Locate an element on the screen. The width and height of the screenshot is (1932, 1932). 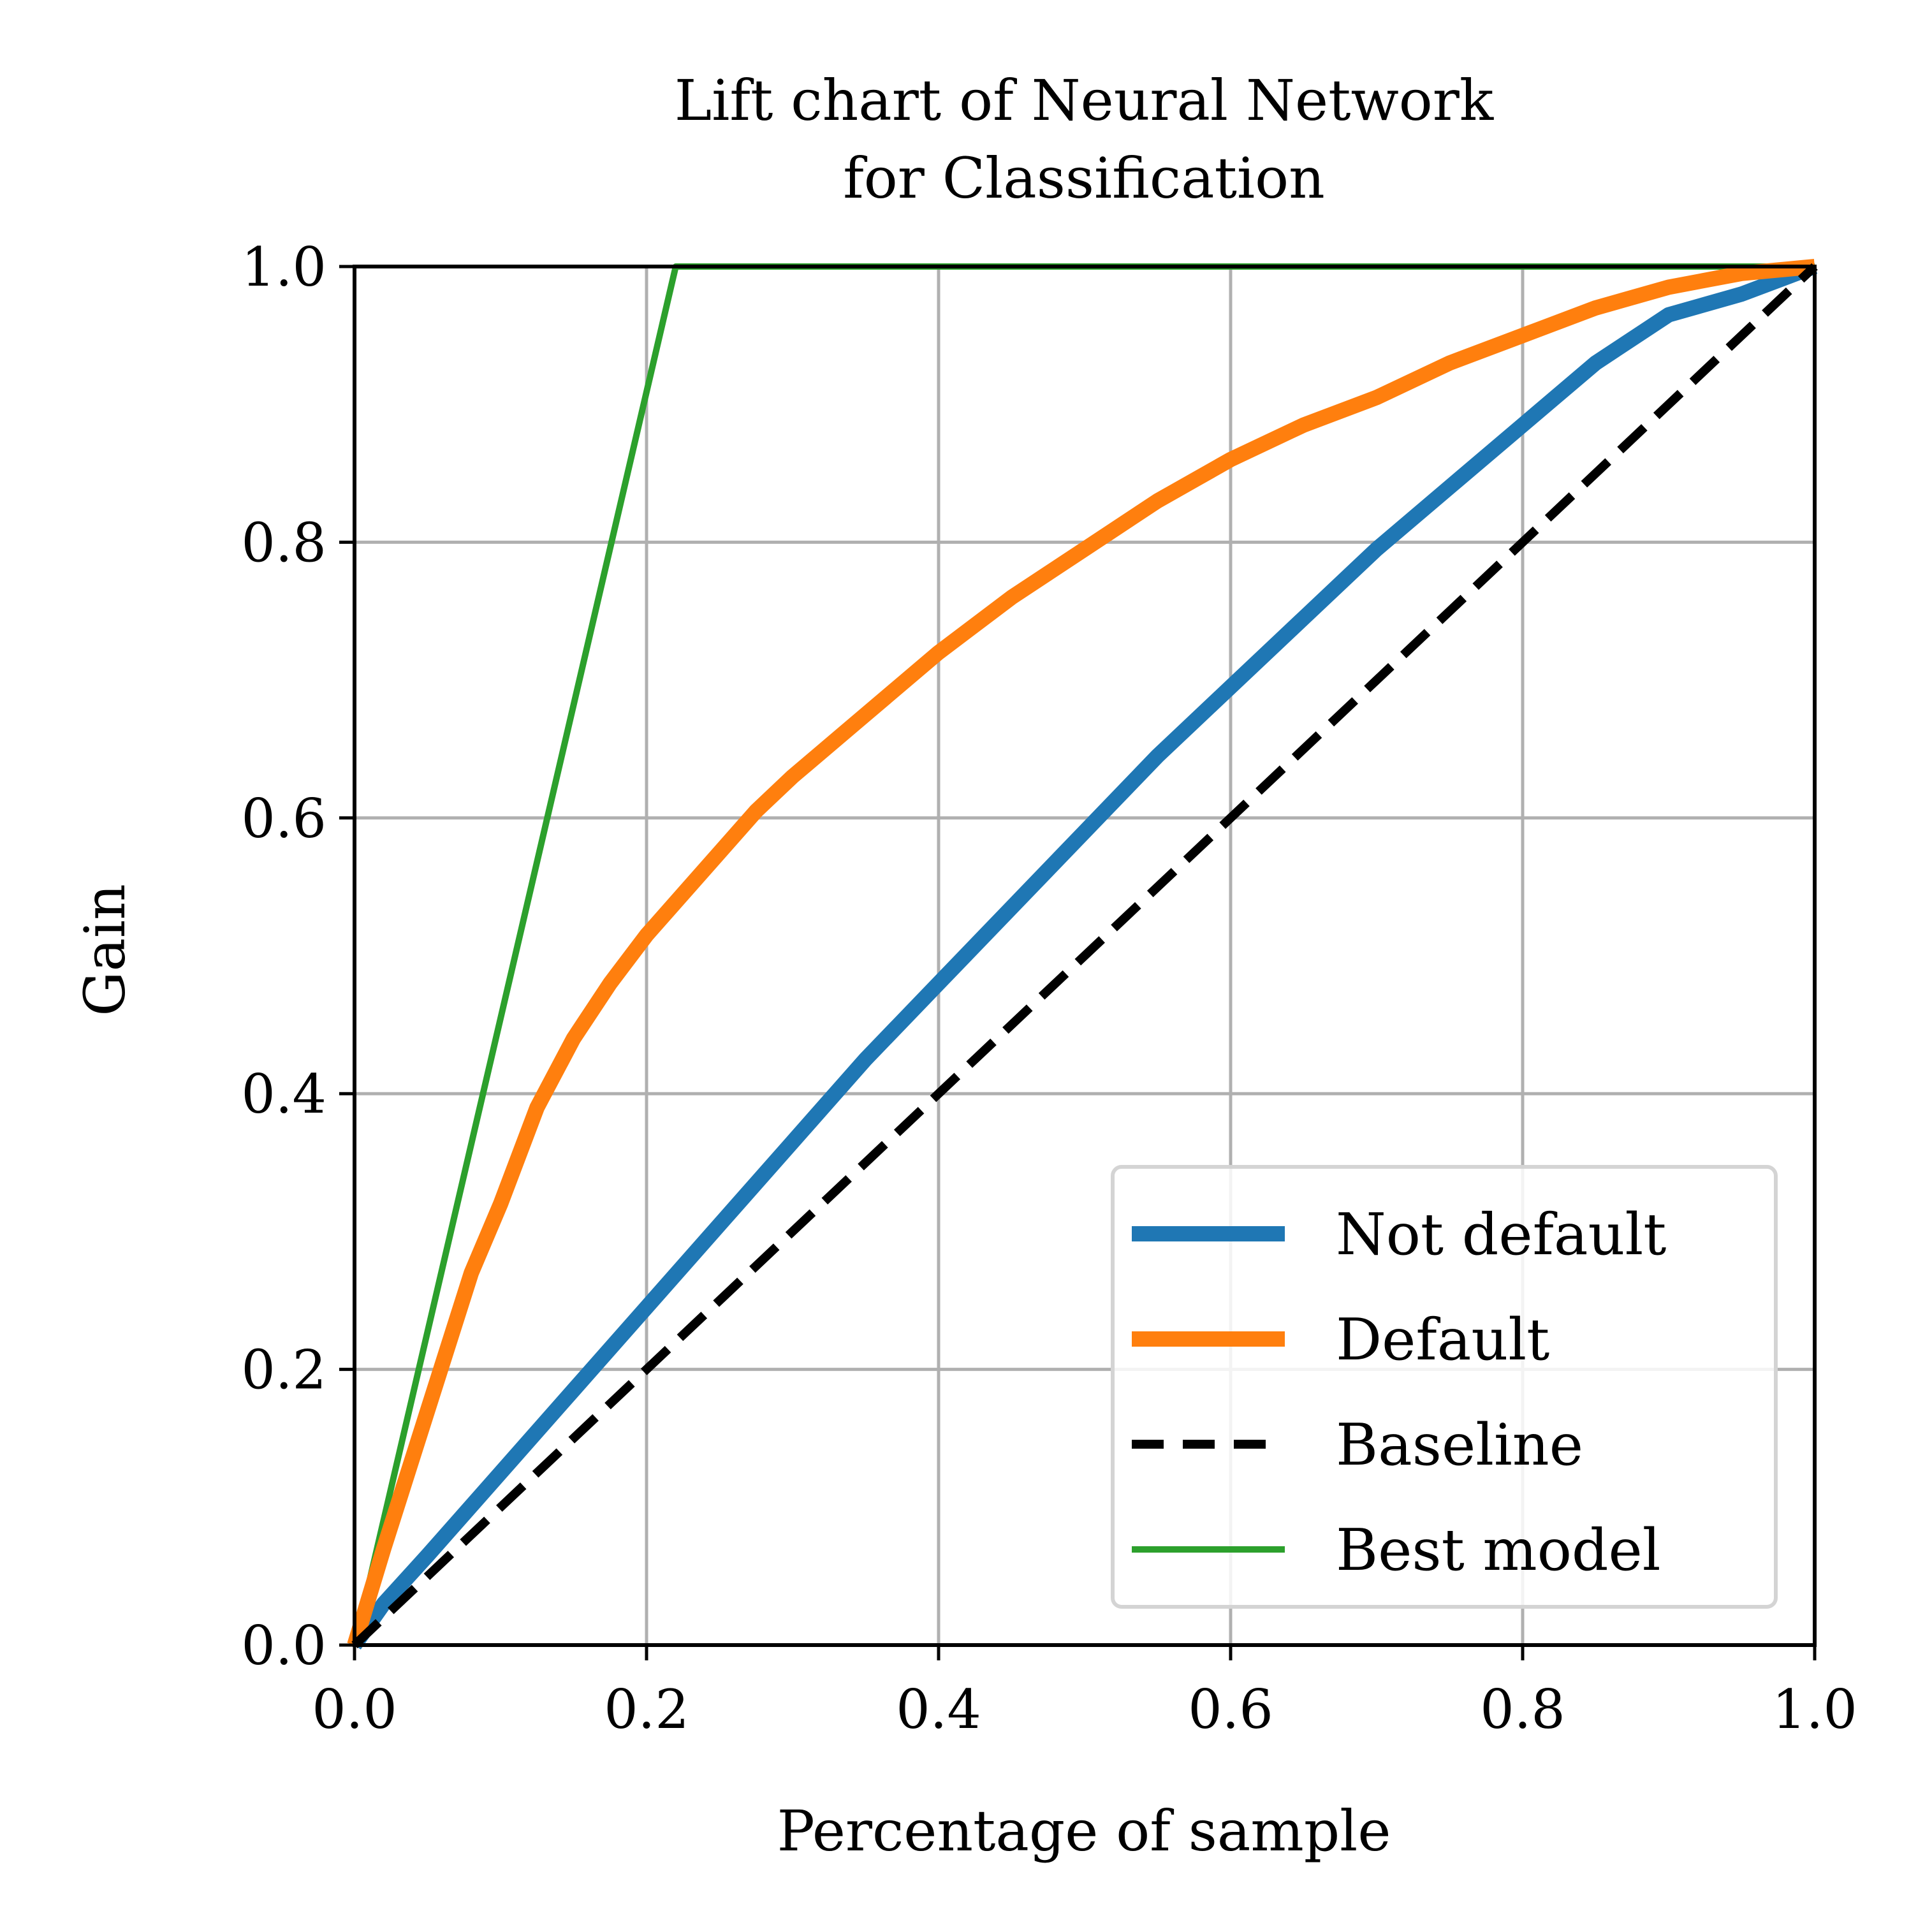
y-tick-label: 0.0 is located at coordinates (283, 1645).